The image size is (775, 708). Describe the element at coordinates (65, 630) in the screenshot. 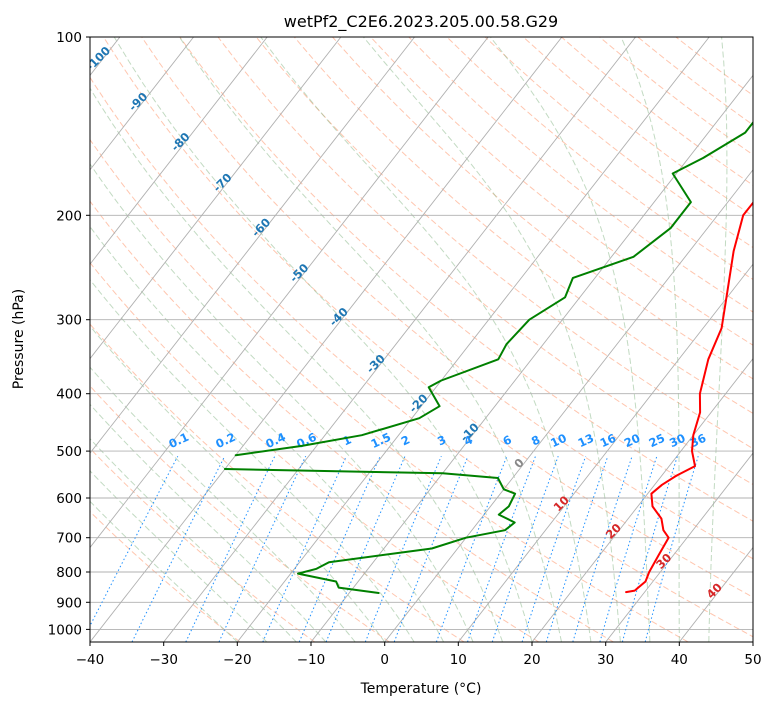

I see `y-tick-label: 1000` at that location.